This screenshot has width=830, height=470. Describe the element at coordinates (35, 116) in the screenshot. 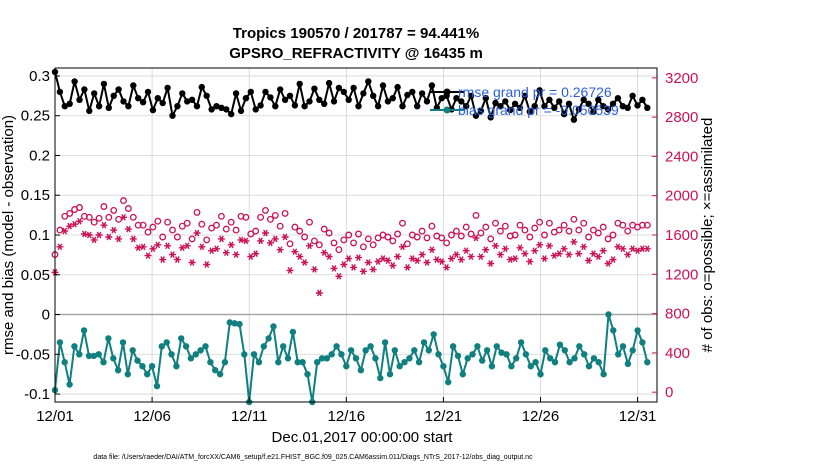

I see `y-tick-label: 0.25` at that location.